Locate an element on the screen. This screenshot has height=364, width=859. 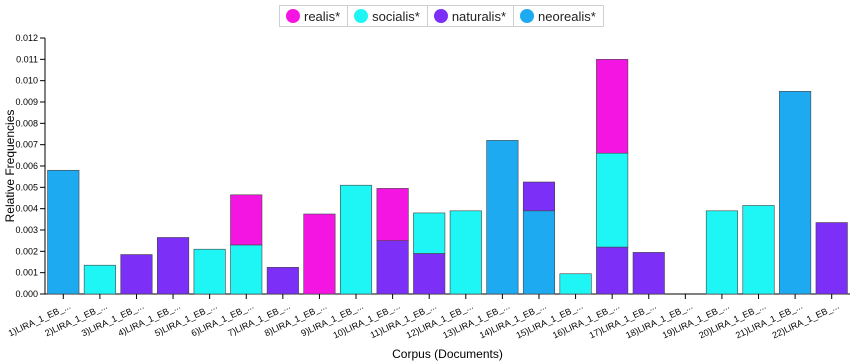
x-axis-title: Corpus (Documents) is located at coordinates (447, 354).